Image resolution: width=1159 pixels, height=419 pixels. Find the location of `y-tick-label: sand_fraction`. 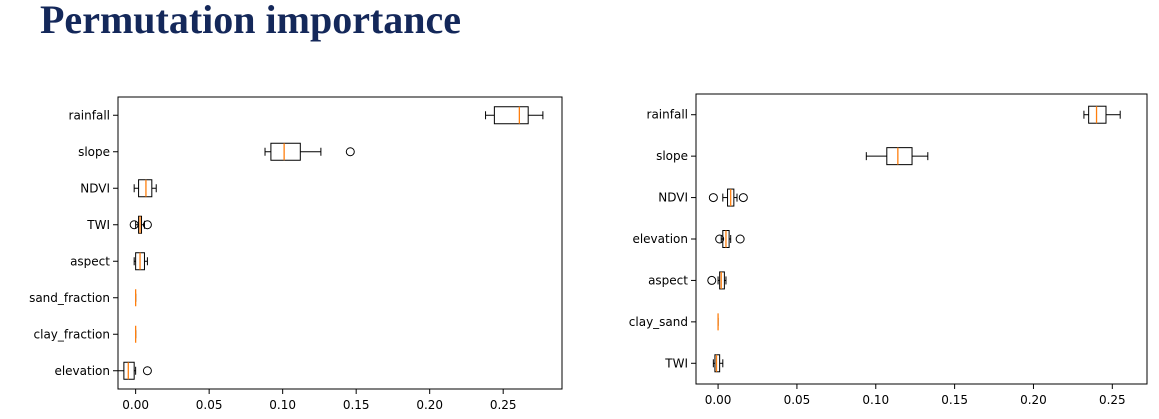

y-tick-label: sand_fraction is located at coordinates (69, 298).